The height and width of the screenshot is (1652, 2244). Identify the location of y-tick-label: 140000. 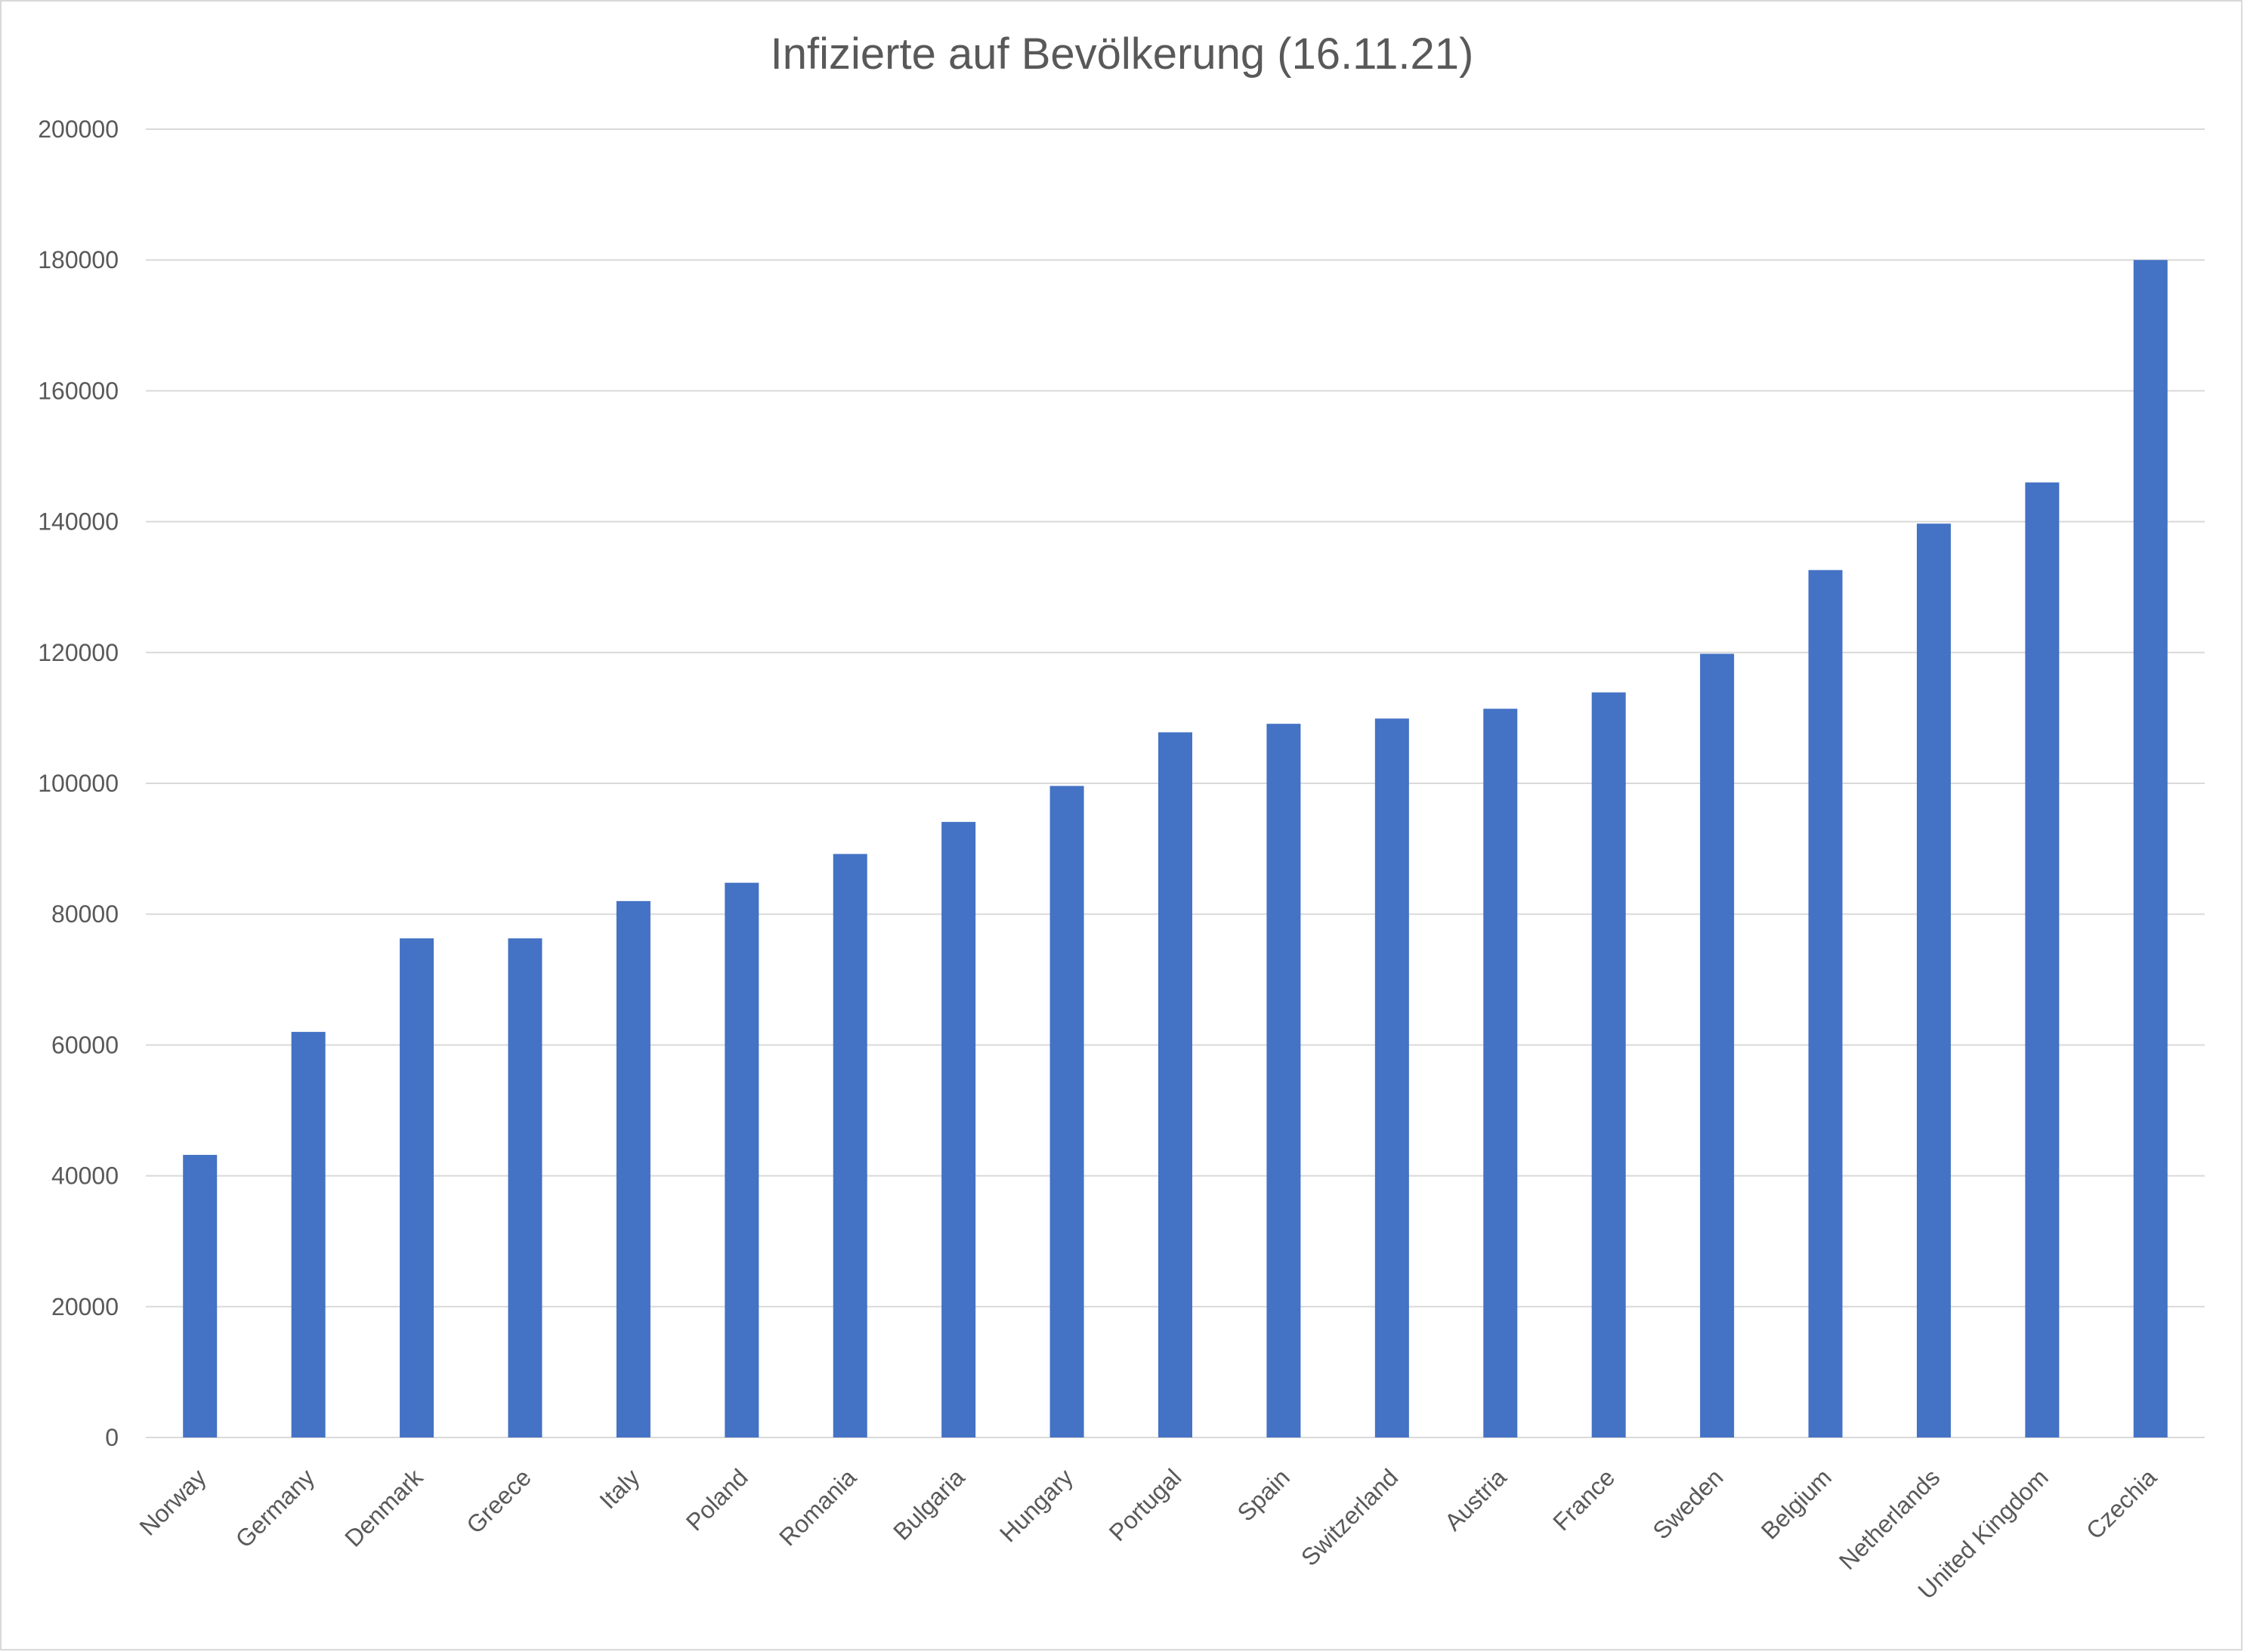
(78, 522).